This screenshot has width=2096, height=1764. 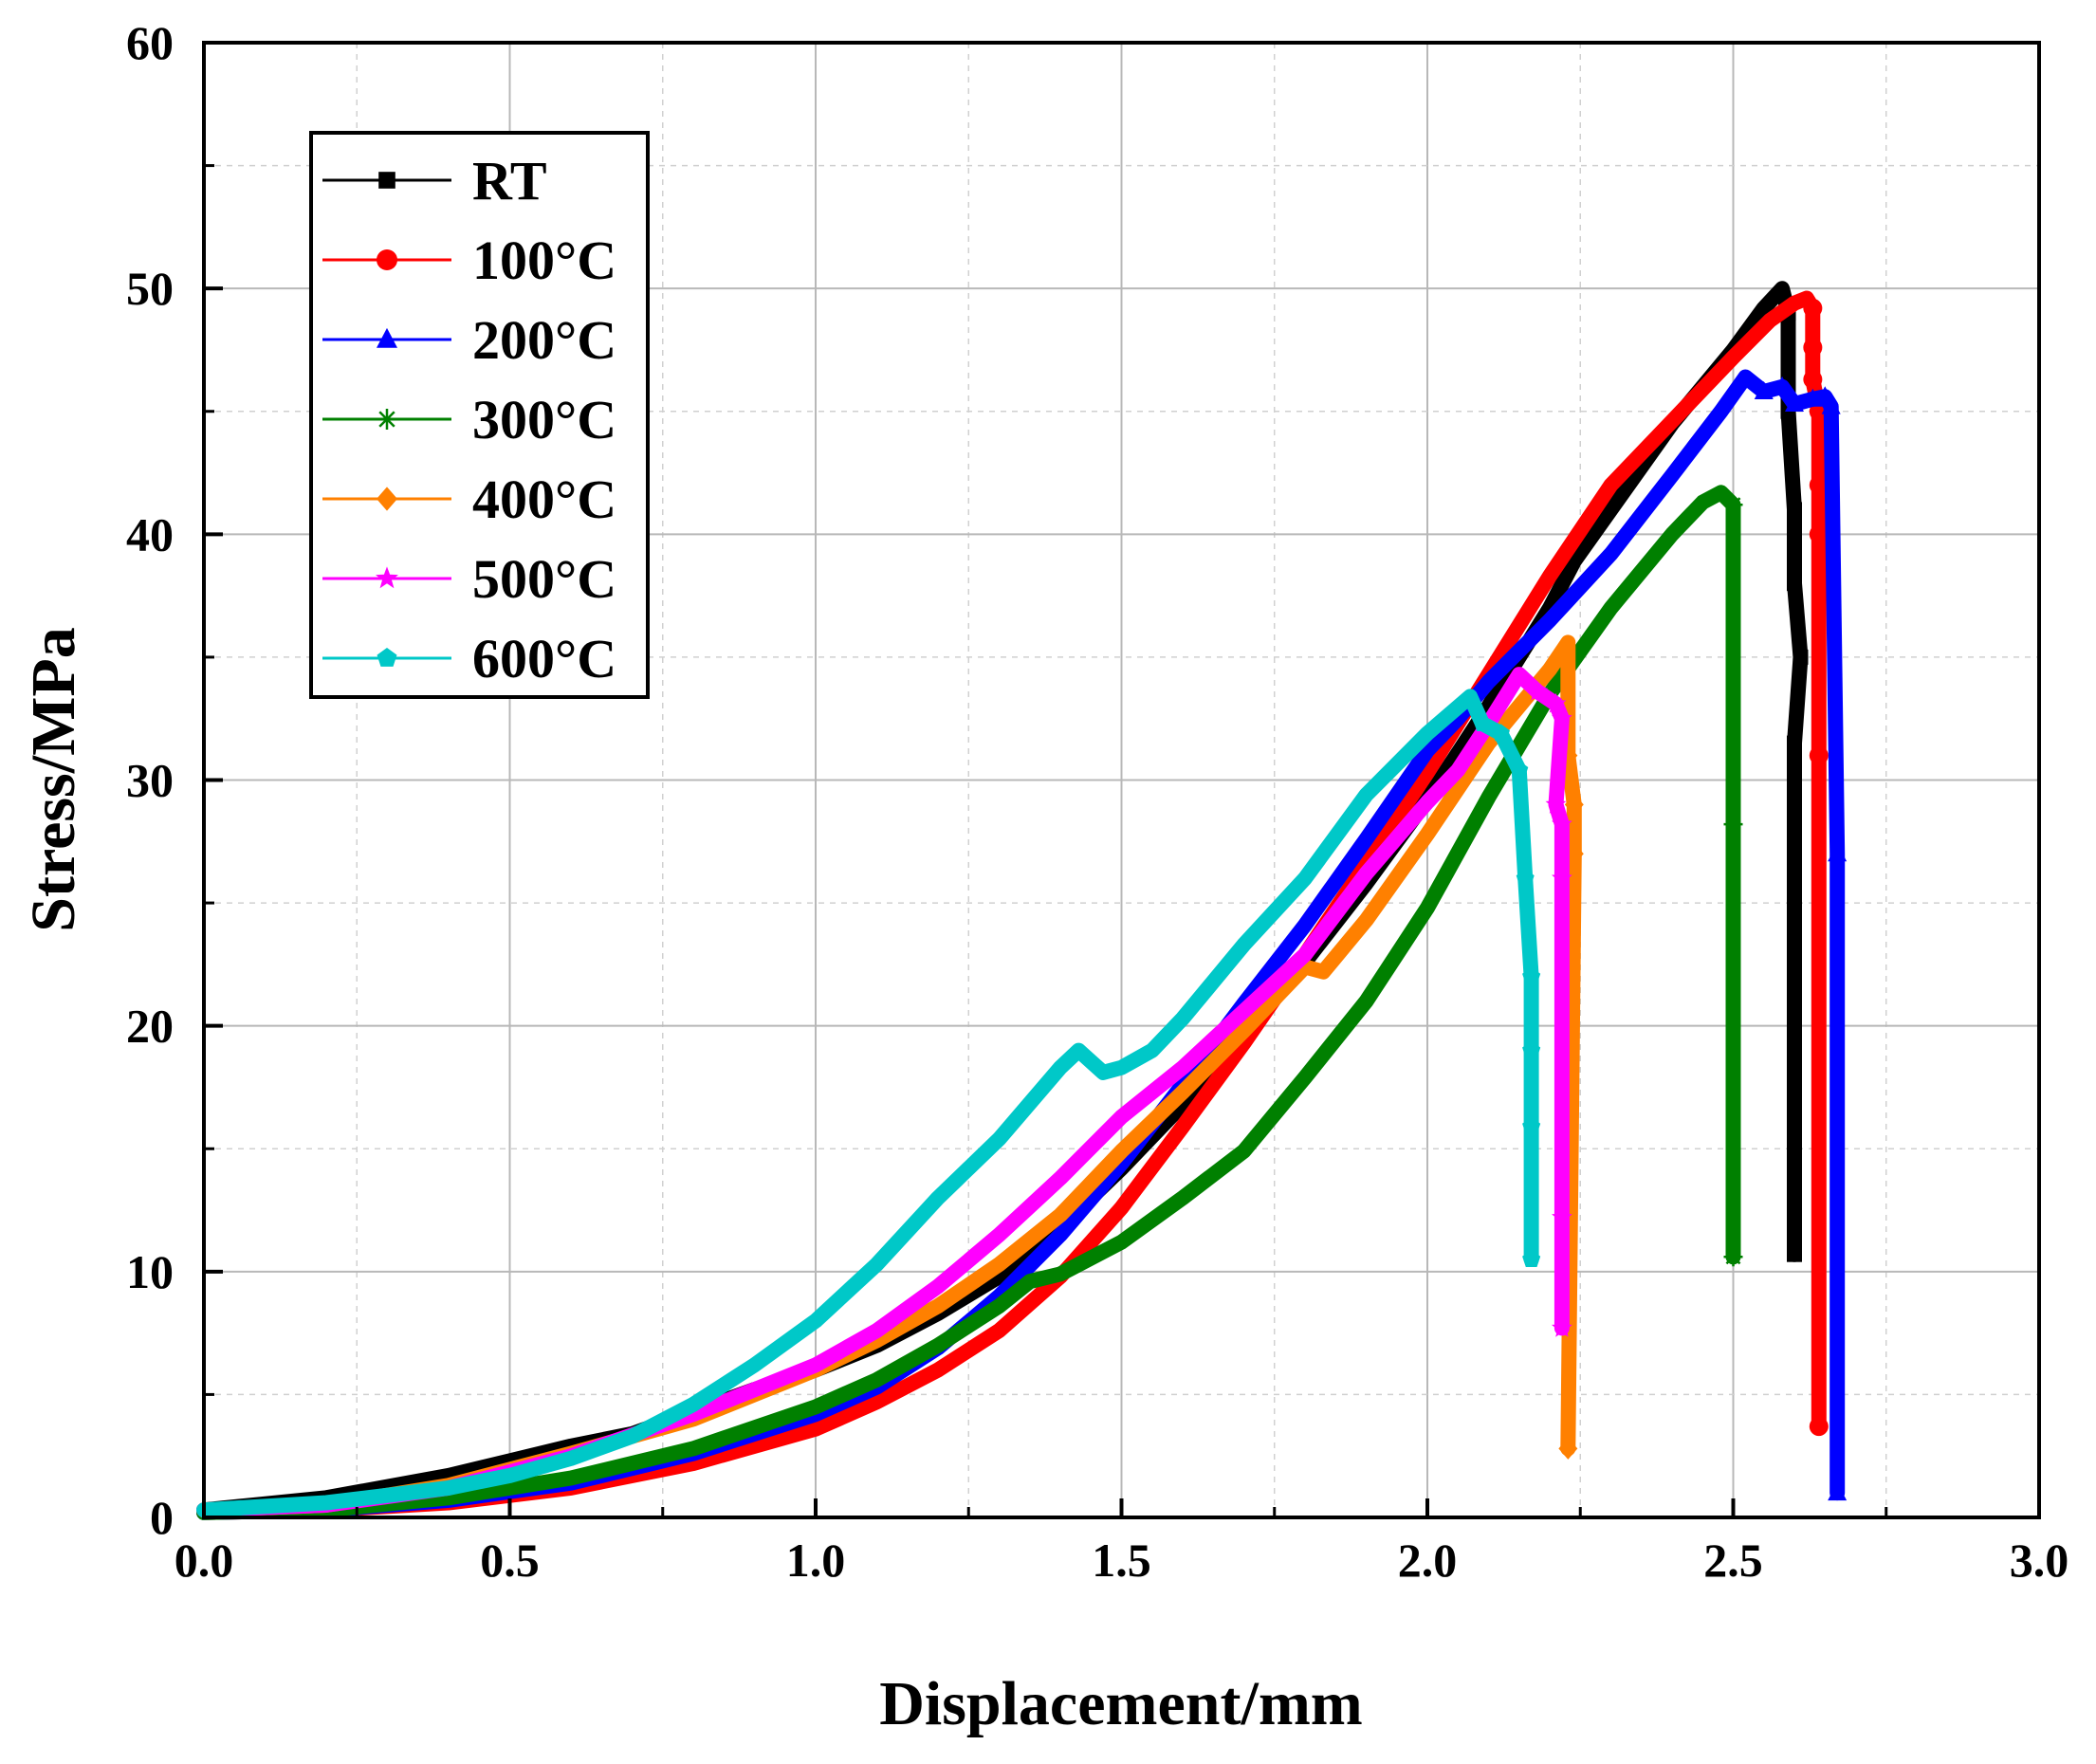 What do you see at coordinates (387, 577) in the screenshot?
I see `legend-marker-500c` at bounding box center [387, 577].